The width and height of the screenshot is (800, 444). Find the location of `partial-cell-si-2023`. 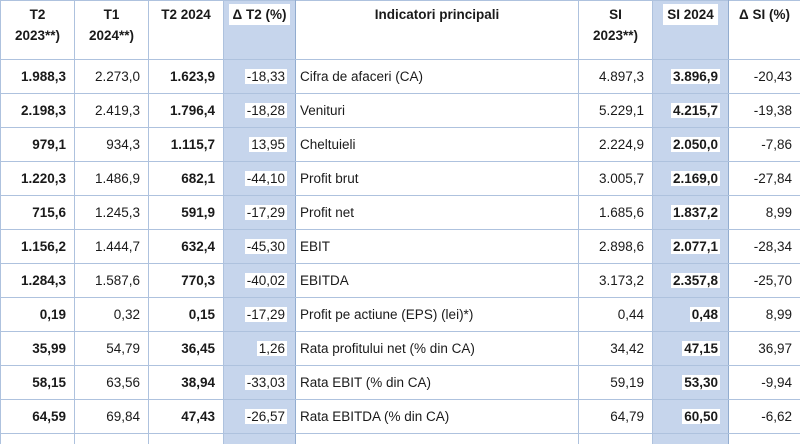

partial-cell-si-2023 is located at coordinates (615, 438).